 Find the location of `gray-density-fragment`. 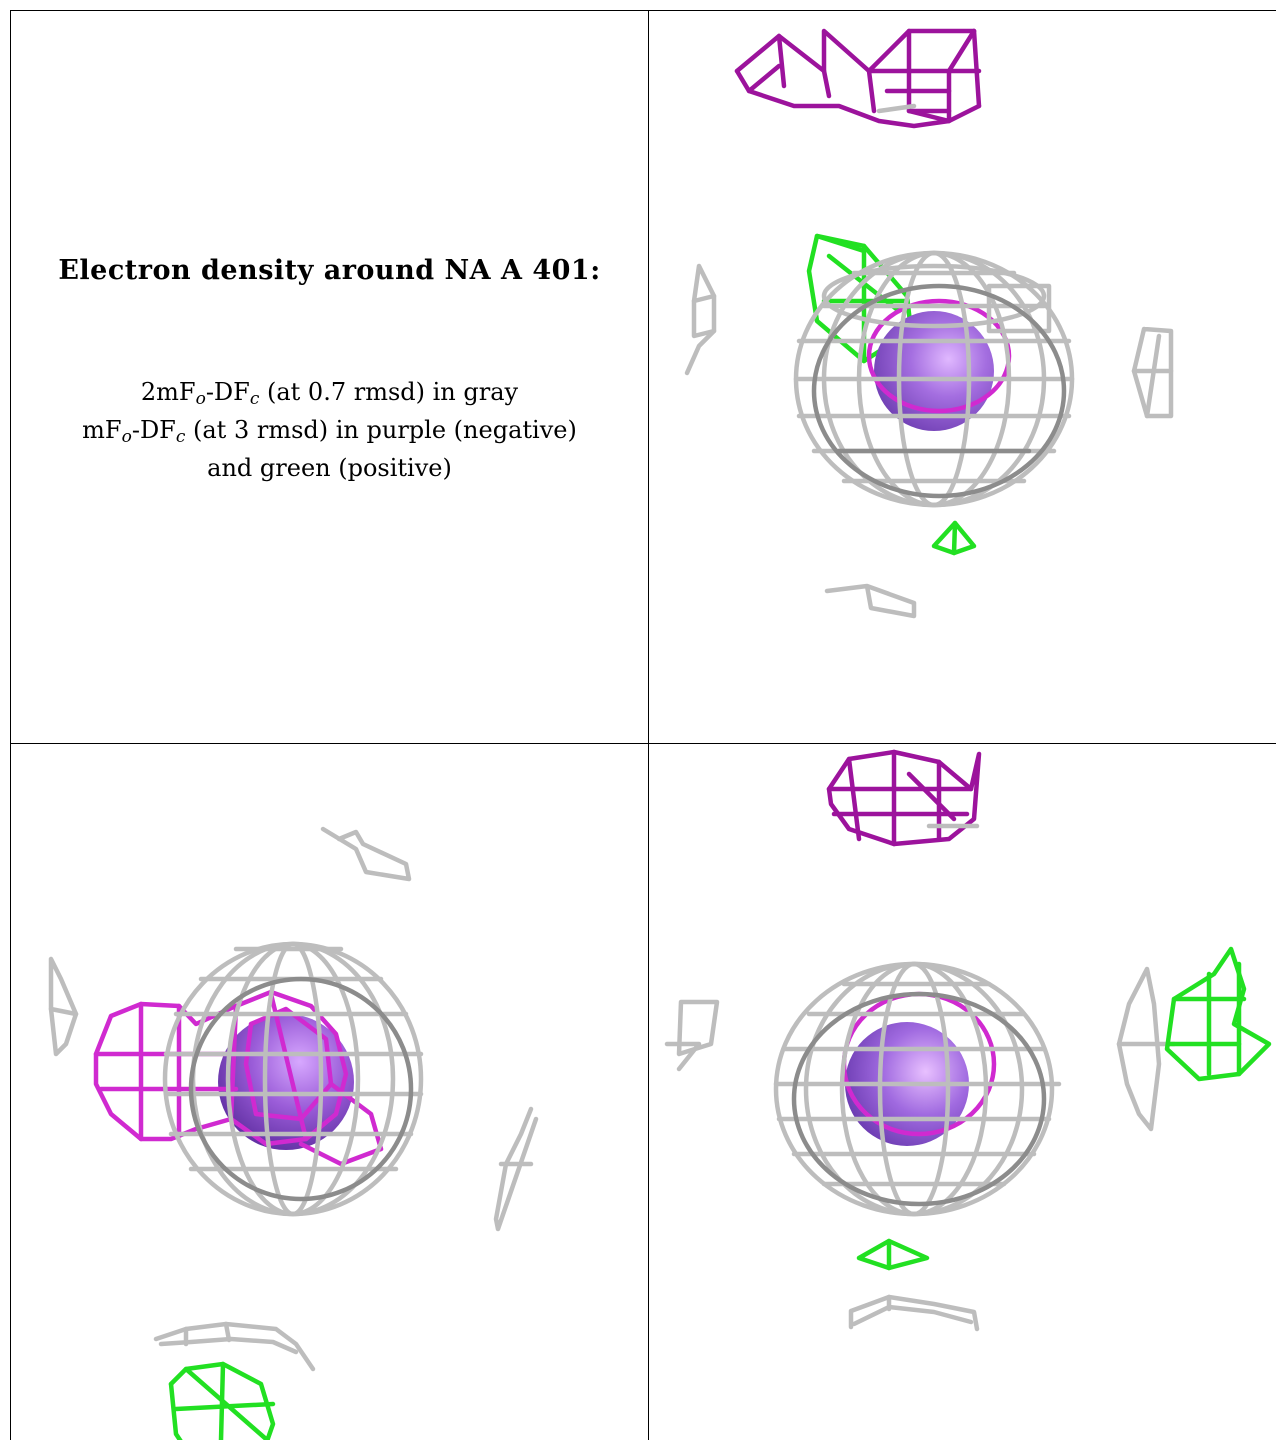

gray-density-fragment is located at coordinates (896, 108).